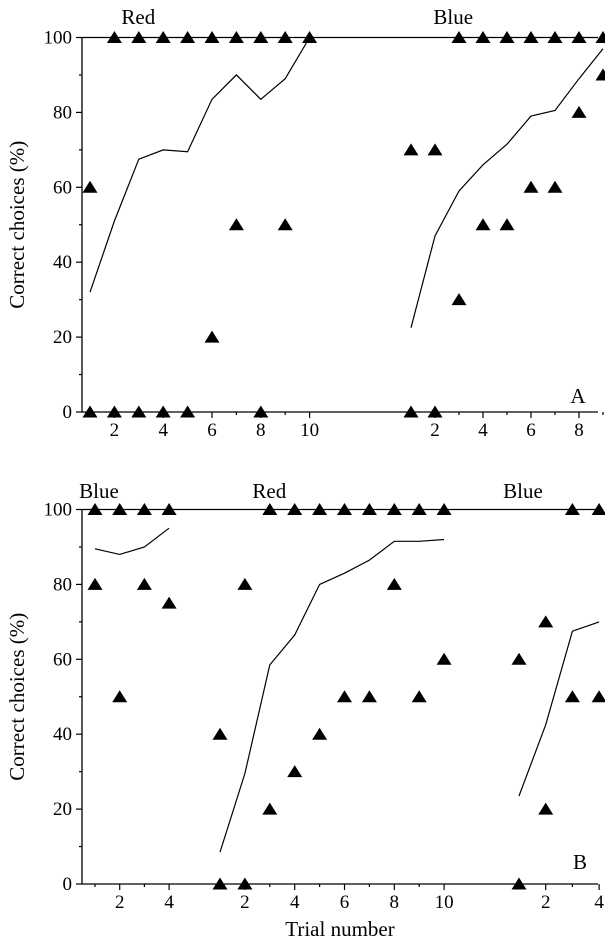 This screenshot has height=943, width=605. I want to click on y-tick-label: 60, so click(62, 659).